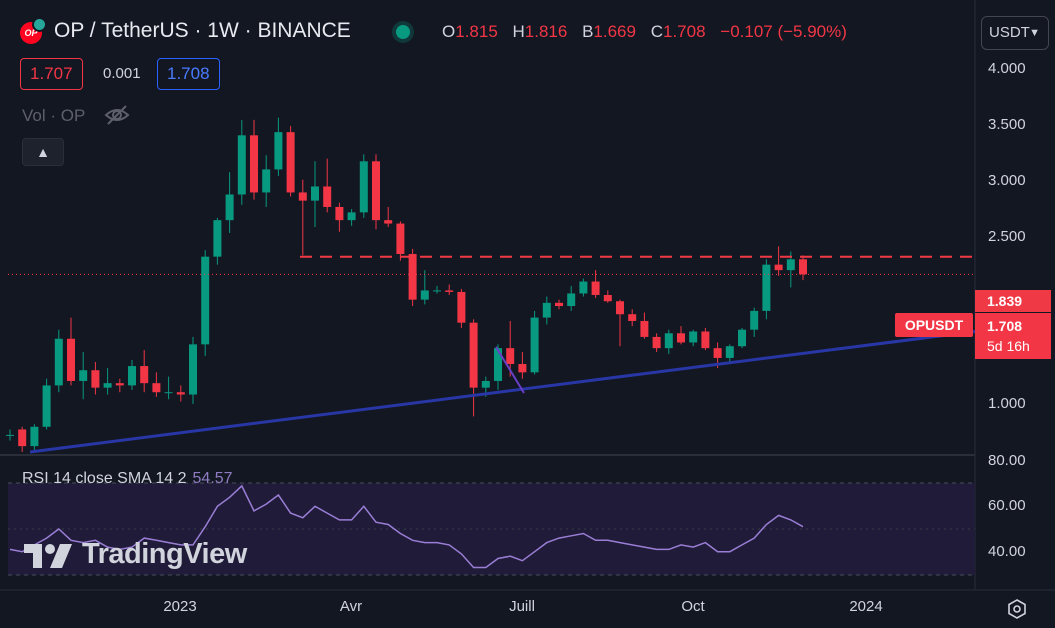 The image size is (1055, 628). What do you see at coordinates (1007, 124) in the screenshot?
I see `price-tick: 3.500` at bounding box center [1007, 124].